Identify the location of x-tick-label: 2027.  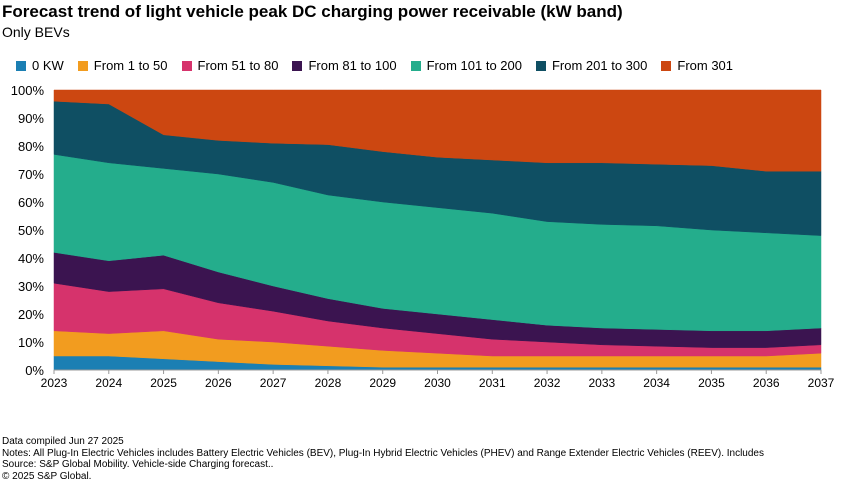
(273, 383).